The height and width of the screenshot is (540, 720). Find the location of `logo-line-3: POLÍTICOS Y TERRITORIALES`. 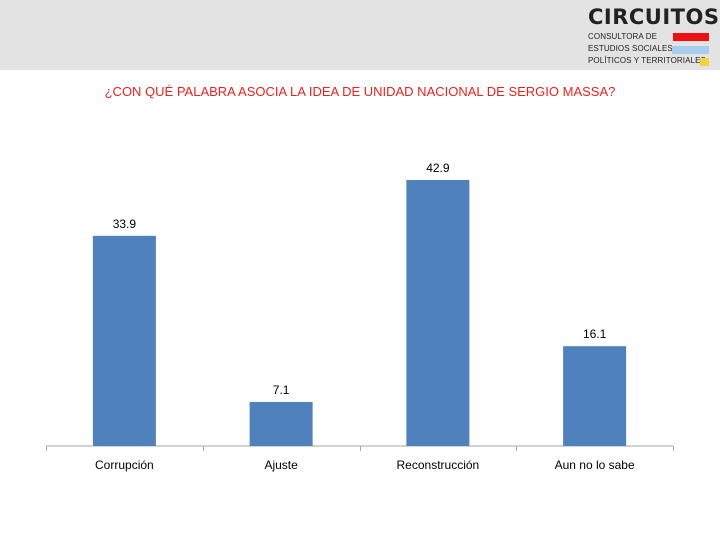

logo-line-3: POLÍTICOS Y TERRITORIALES is located at coordinates (647, 60).